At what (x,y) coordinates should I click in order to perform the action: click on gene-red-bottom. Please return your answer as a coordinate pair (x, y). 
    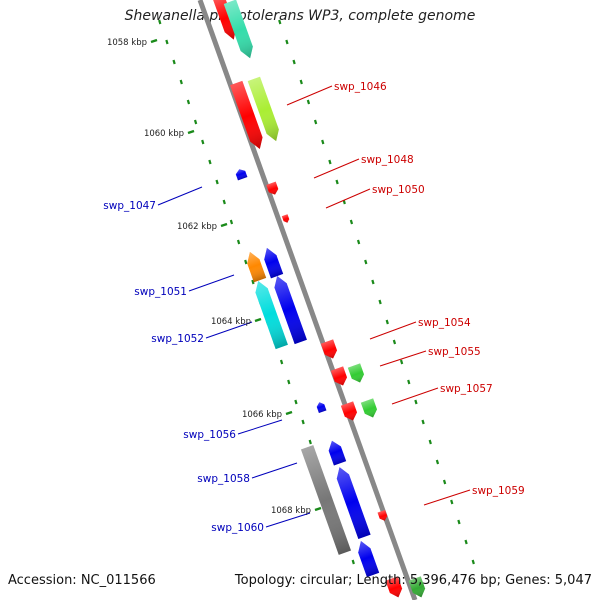
    Looking at the image, I should click on (394, 587).